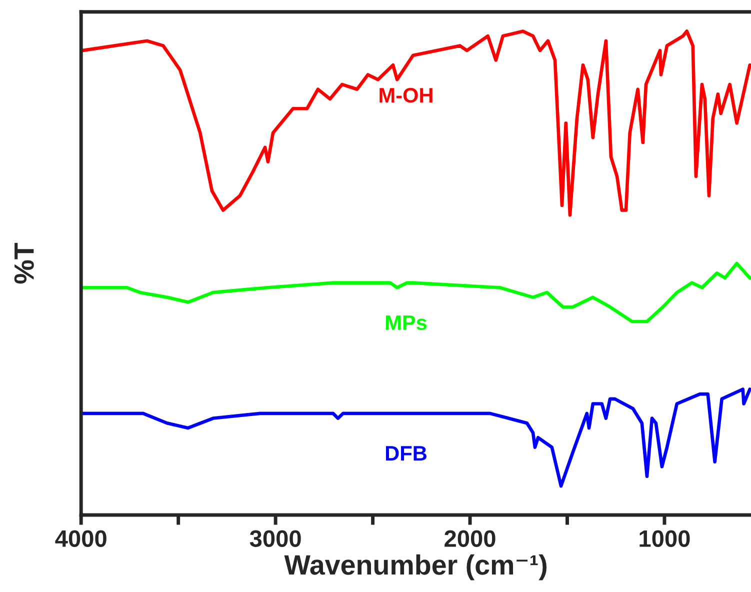 Image resolution: width=751 pixels, height=592 pixels. What do you see at coordinates (80, 538) in the screenshot?
I see `x-tick-label: 4000` at bounding box center [80, 538].